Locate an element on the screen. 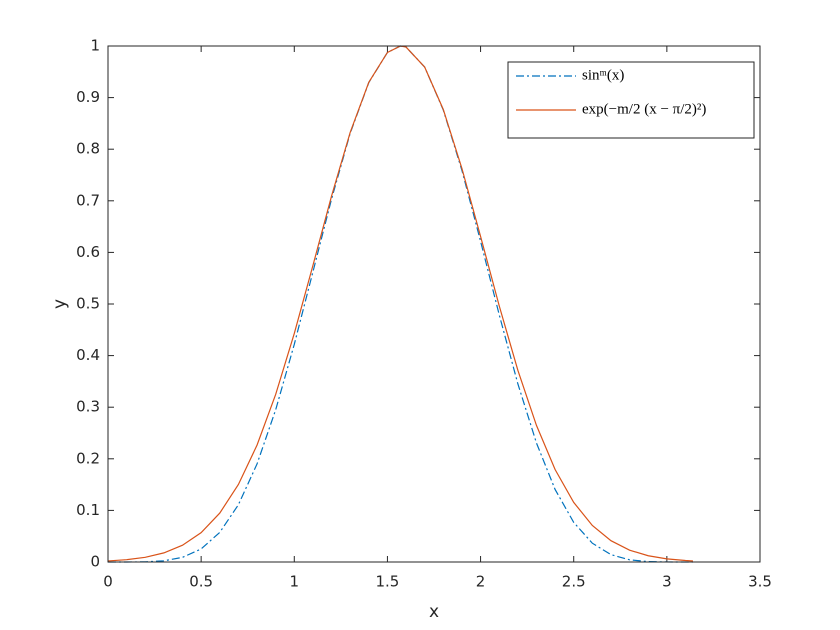  y-tick-label: 0.8 is located at coordinates (88, 149).